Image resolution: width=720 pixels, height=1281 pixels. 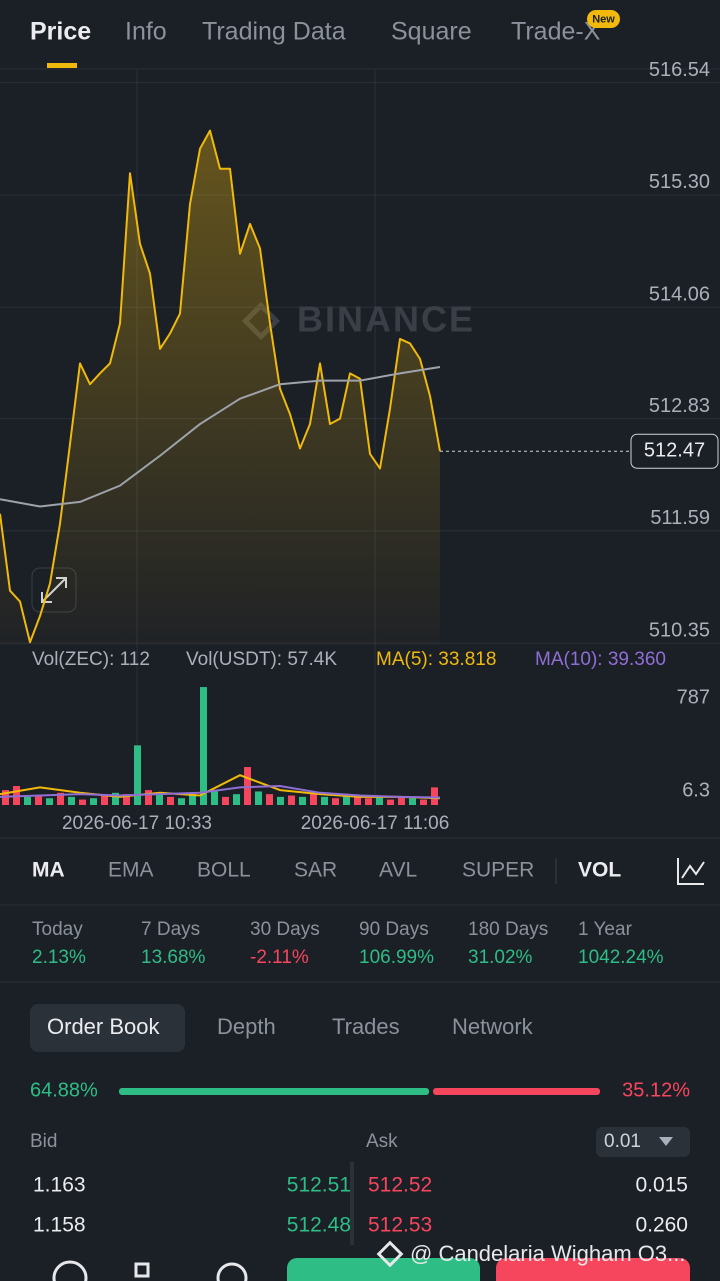 I want to click on period-change: 13.68%, so click(x=173, y=957).